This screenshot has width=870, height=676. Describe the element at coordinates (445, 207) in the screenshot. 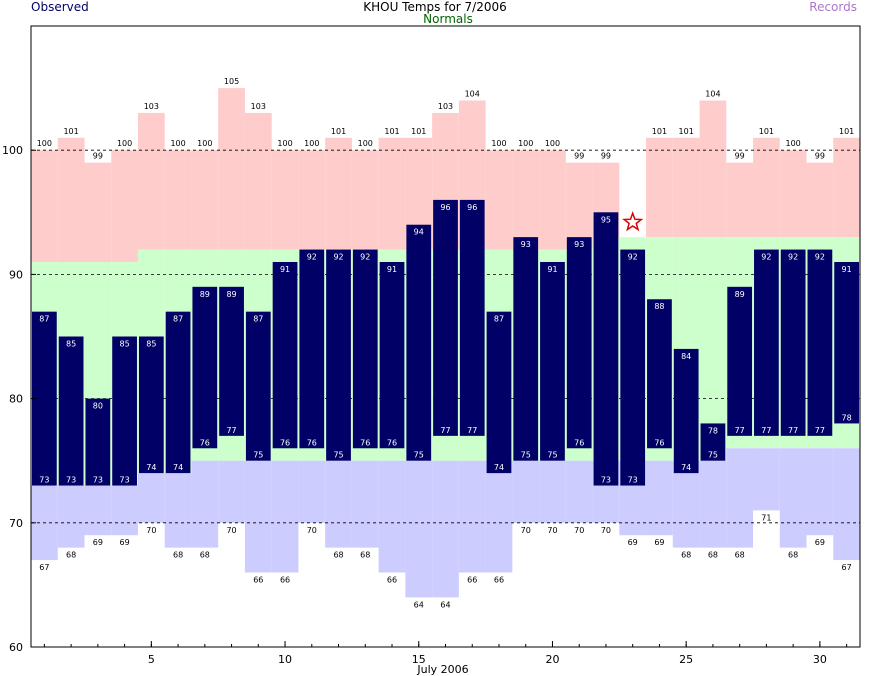

I see `observed-high-label: 96` at that location.